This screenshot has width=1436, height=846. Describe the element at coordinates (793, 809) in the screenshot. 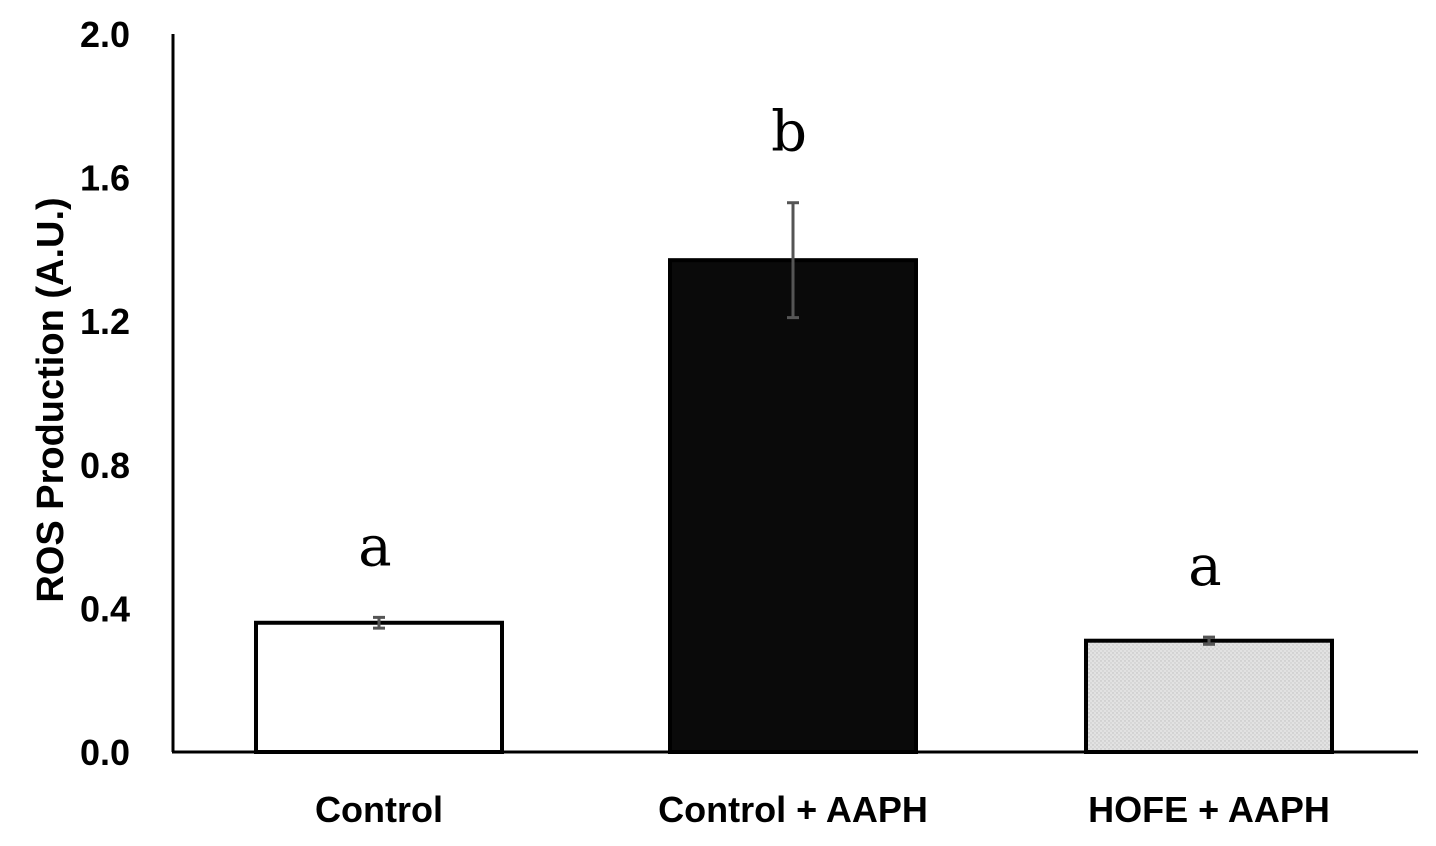

I see `x-category-label: Control + AAPH` at that location.